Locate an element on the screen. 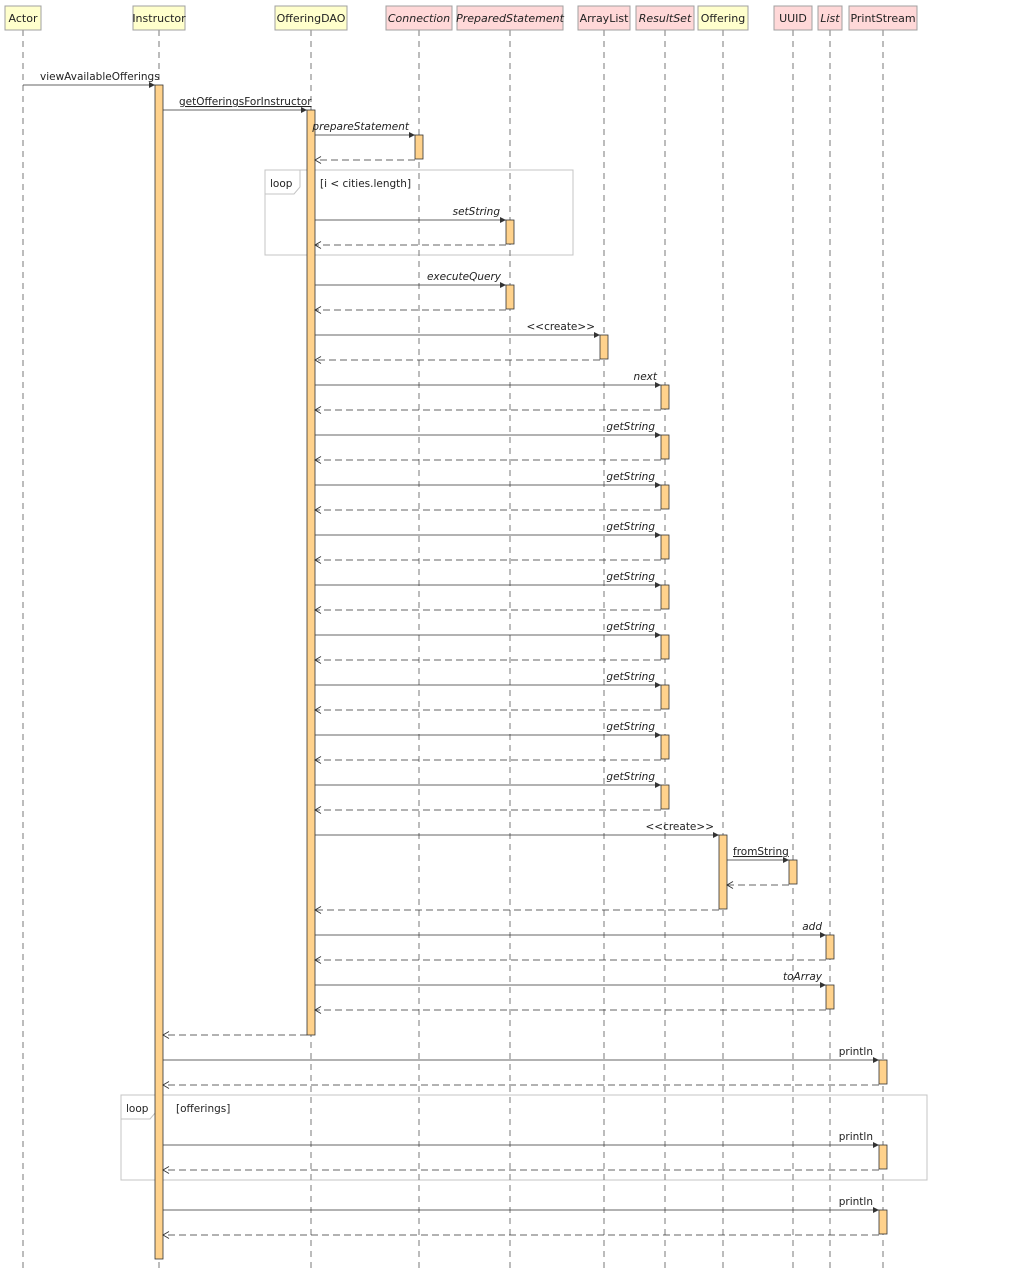  participant-box-connection is located at coordinates (419, 18).